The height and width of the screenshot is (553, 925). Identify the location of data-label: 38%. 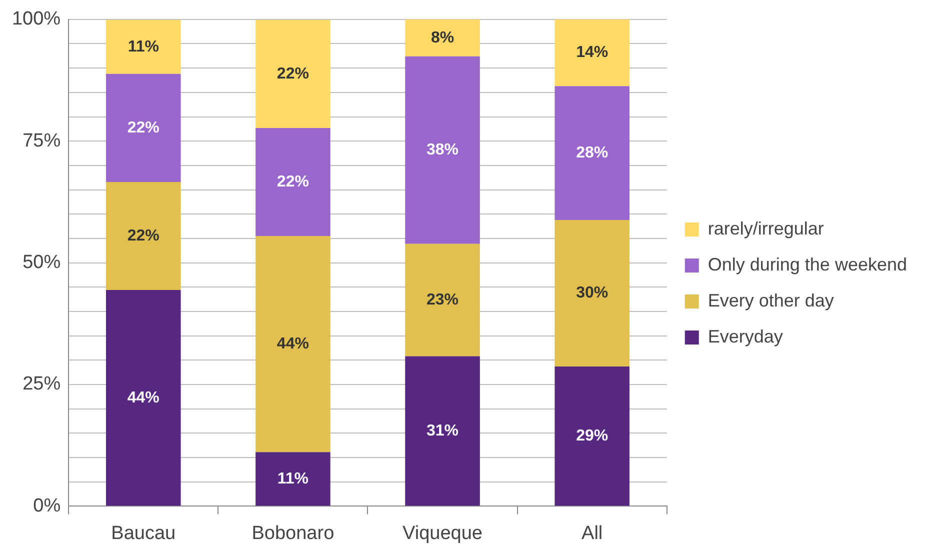
(442, 150).